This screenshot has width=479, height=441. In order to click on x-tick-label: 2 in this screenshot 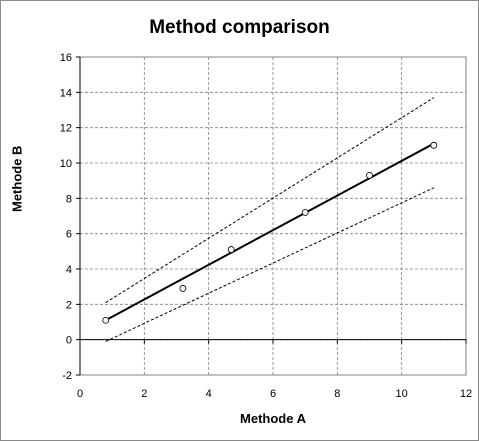, I will do `click(144, 394)`.